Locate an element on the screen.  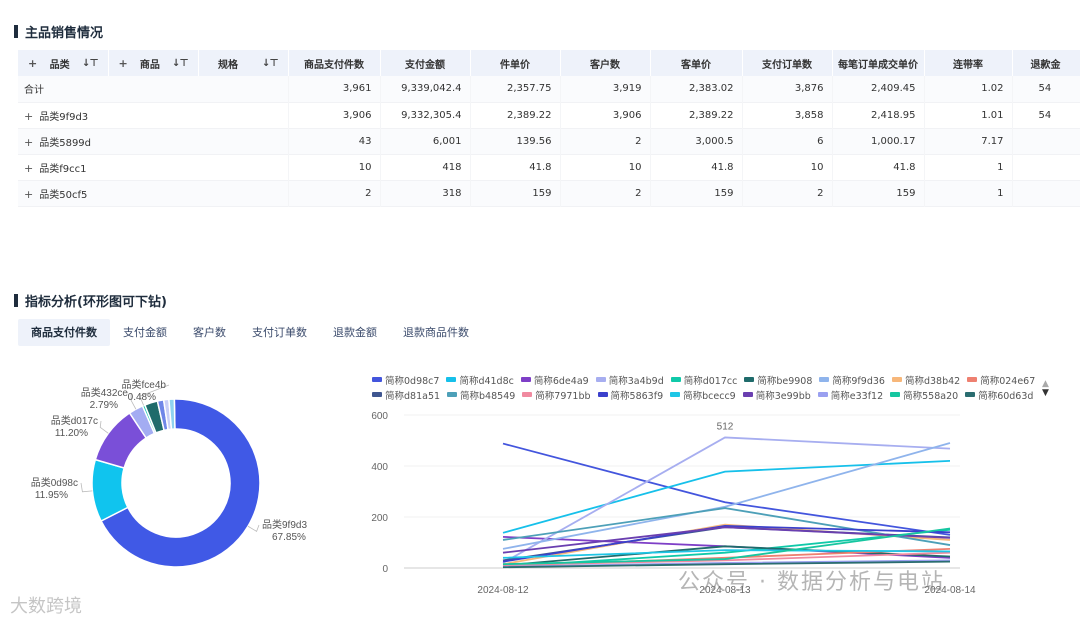
legend-item: 简称9f9d36 is located at coordinates (852, 380).